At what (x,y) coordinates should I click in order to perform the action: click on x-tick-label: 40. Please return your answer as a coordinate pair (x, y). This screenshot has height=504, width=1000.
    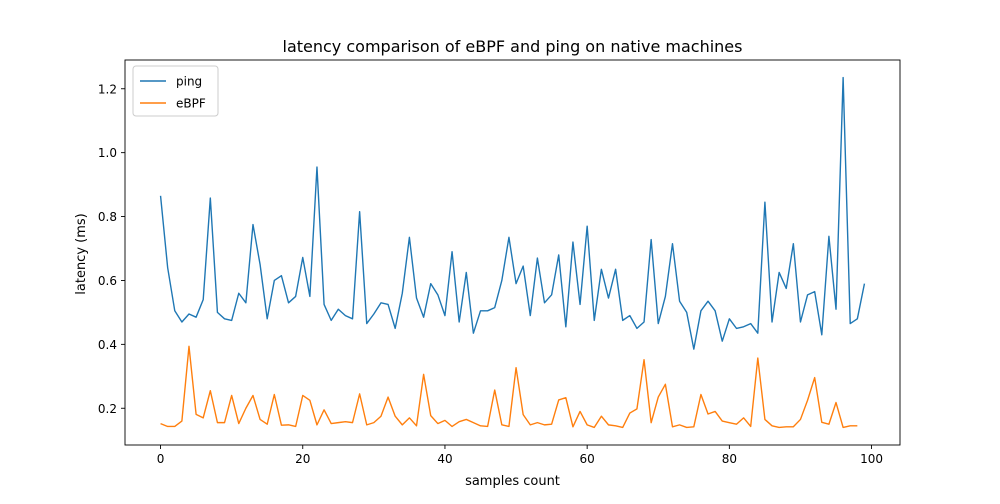
    Looking at the image, I should click on (444, 459).